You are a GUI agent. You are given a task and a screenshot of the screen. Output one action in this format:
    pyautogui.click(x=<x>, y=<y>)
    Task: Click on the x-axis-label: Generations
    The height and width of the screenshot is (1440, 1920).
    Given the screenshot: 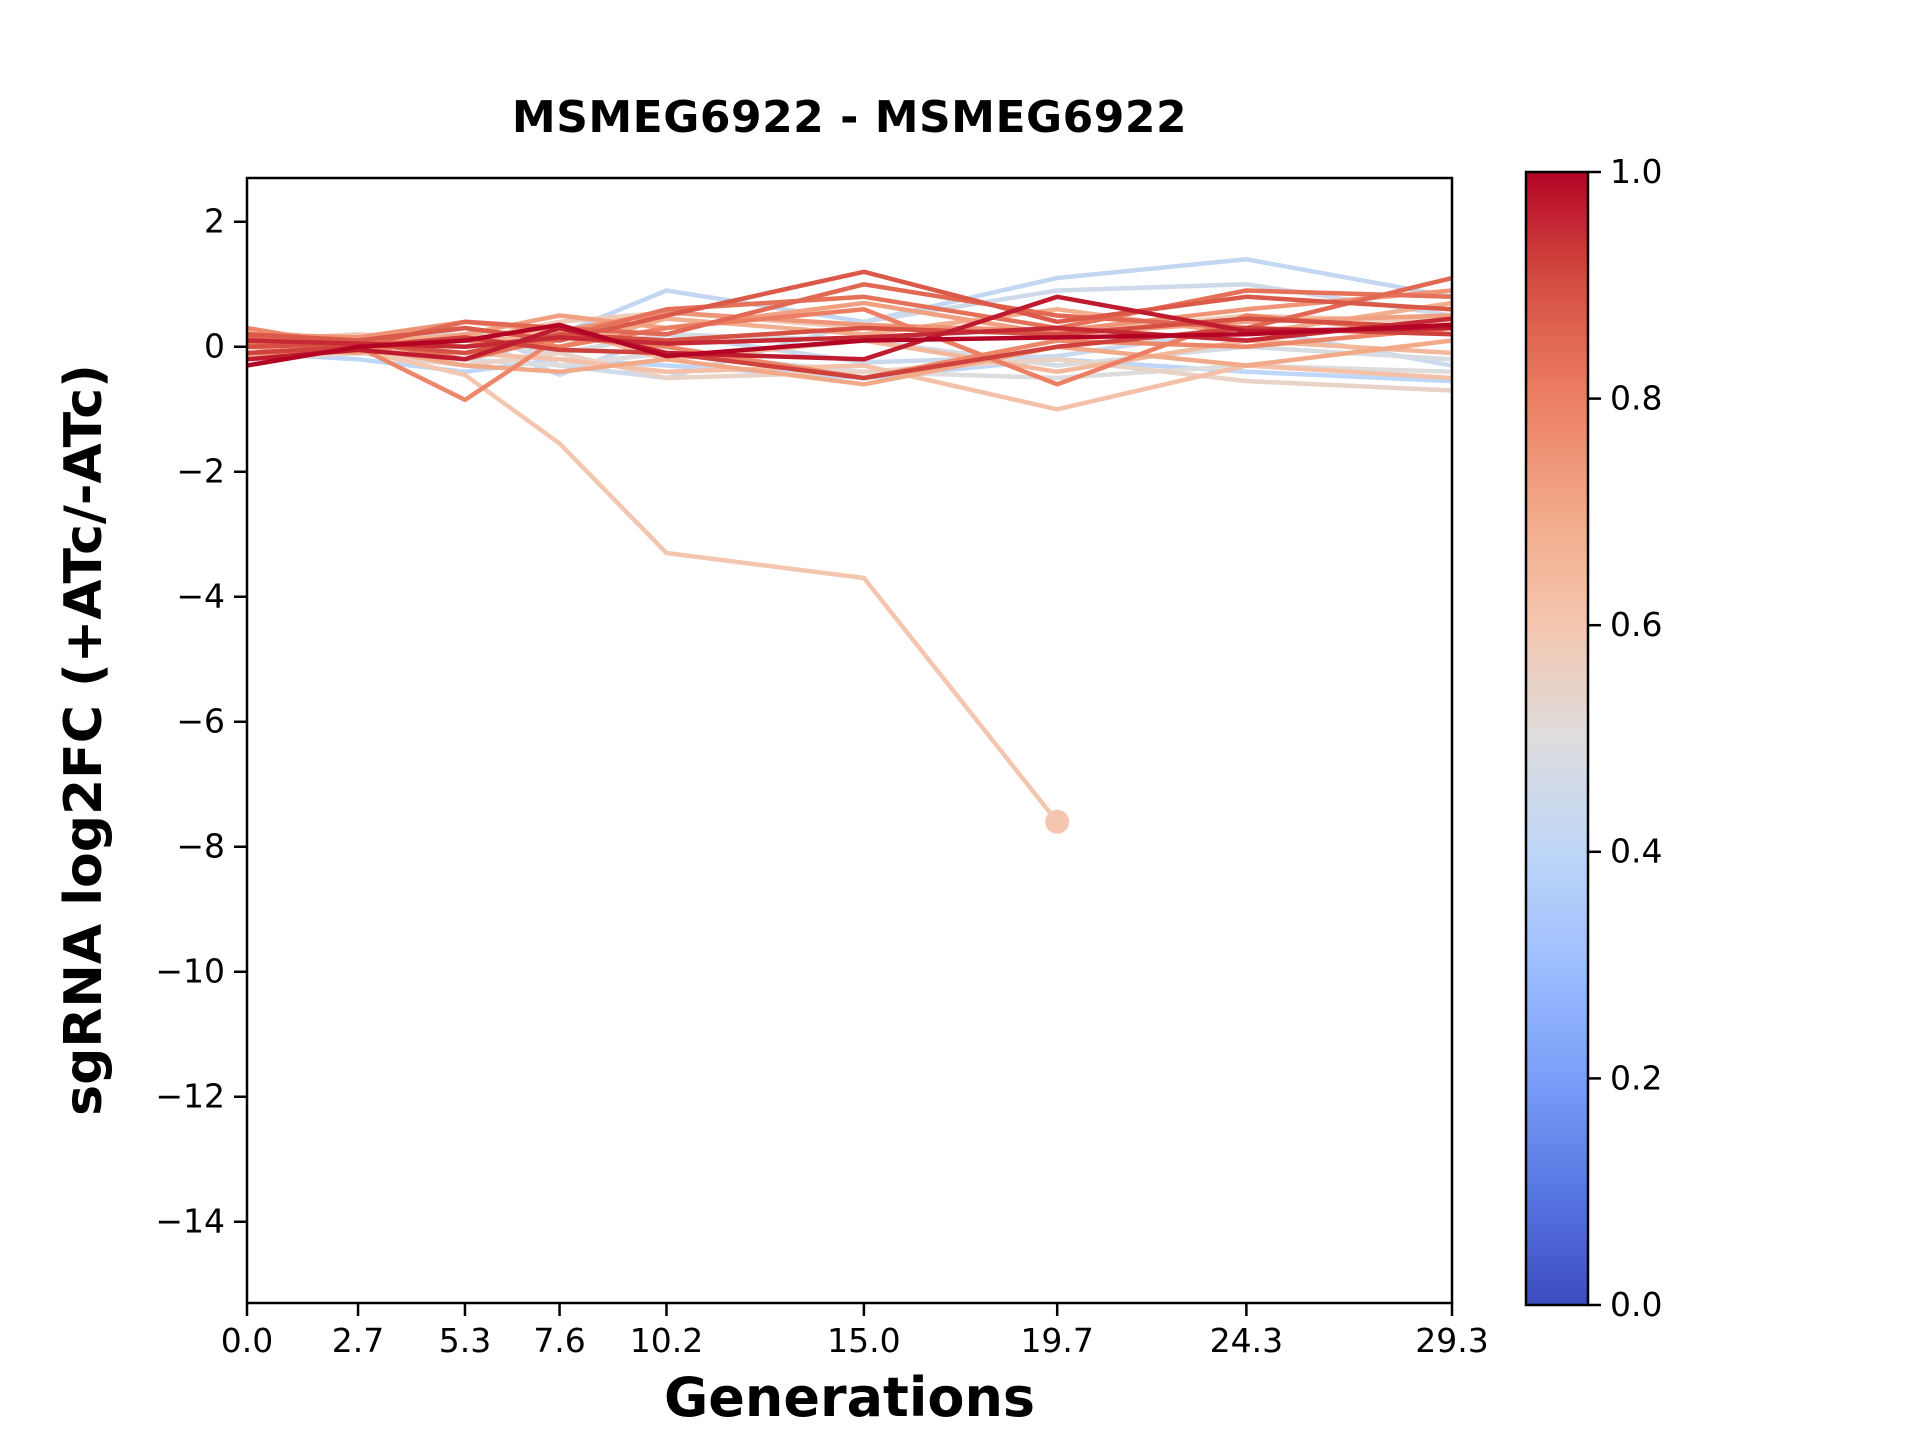 What is the action you would take?
    pyautogui.click(x=849, y=1397)
    